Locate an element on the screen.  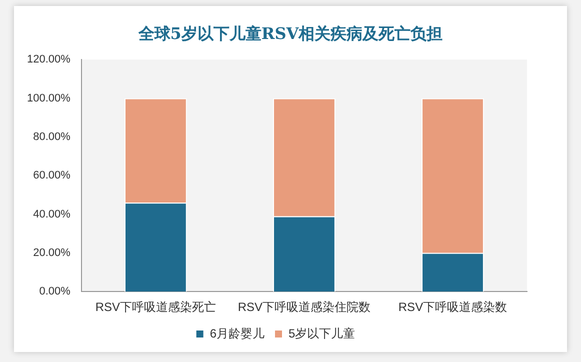
x-tick-label: RSV下呼吸道感染住院数 is located at coordinates (304, 307).